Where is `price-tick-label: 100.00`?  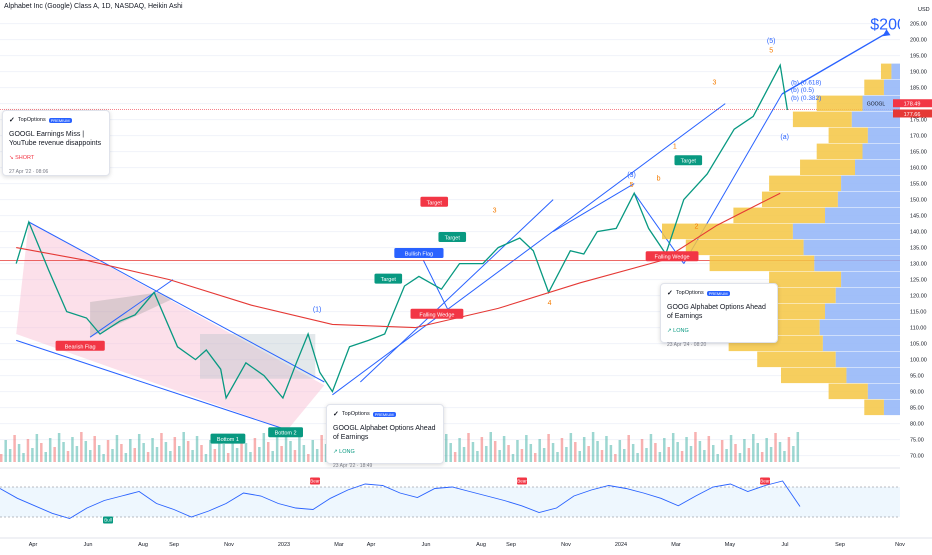
price-tick-label: 100.00 is located at coordinates (918, 361).